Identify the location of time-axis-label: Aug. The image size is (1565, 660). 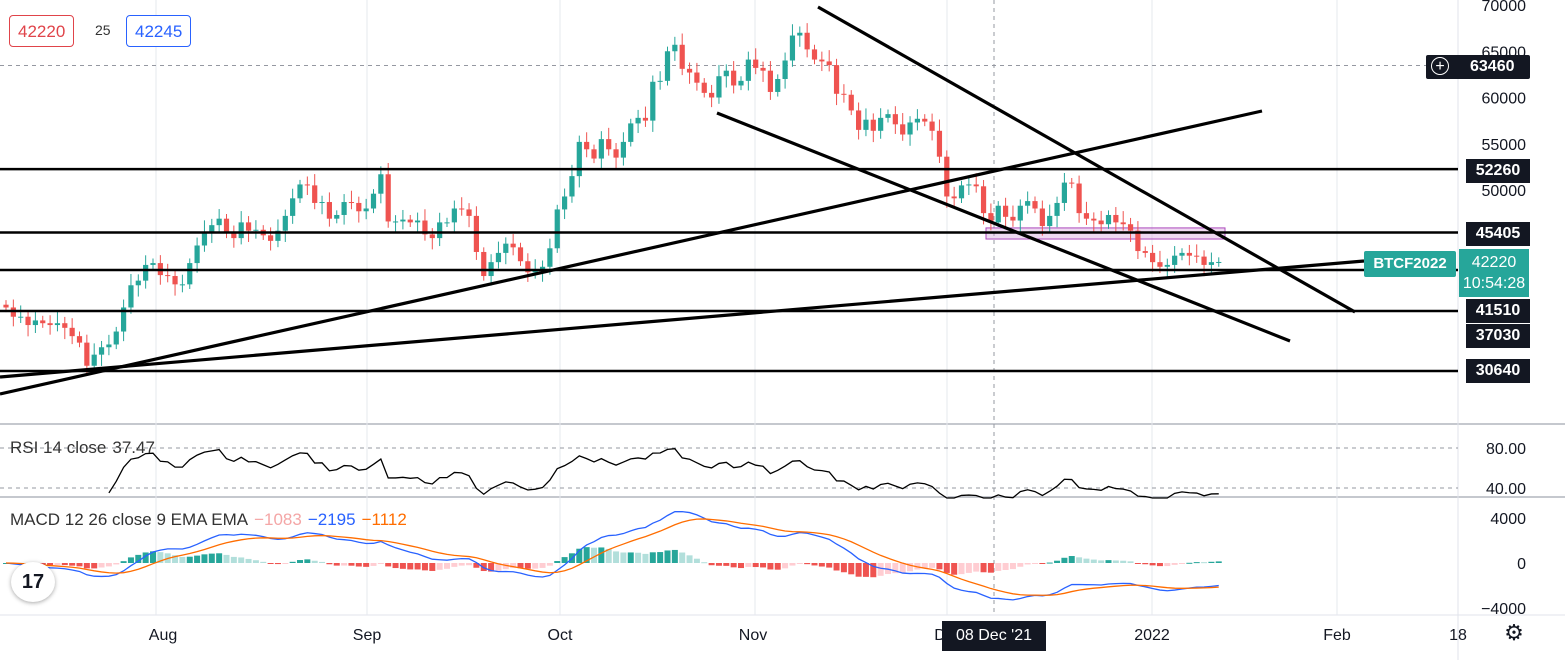
(163, 635).